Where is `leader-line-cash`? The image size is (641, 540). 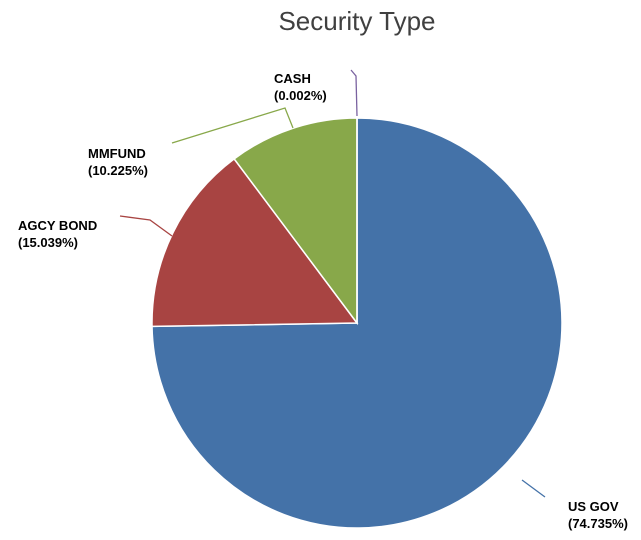 leader-line-cash is located at coordinates (354, 93).